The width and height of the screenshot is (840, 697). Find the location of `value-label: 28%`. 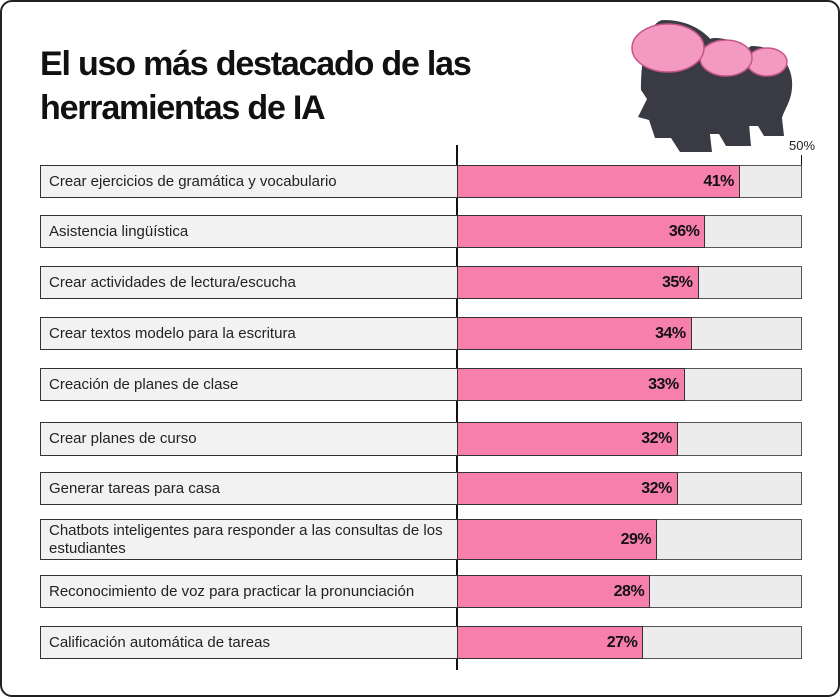

value-label: 28% is located at coordinates (629, 591).